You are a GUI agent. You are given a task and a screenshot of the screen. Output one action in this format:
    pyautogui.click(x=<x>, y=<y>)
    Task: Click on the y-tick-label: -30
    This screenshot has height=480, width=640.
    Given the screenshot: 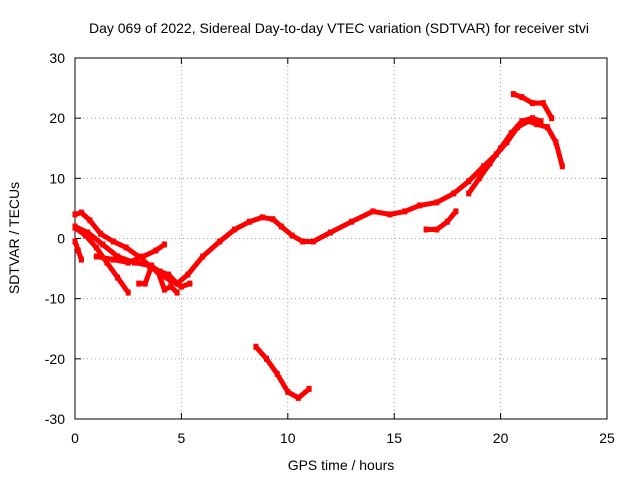 What is the action you would take?
    pyautogui.click(x=55, y=419)
    